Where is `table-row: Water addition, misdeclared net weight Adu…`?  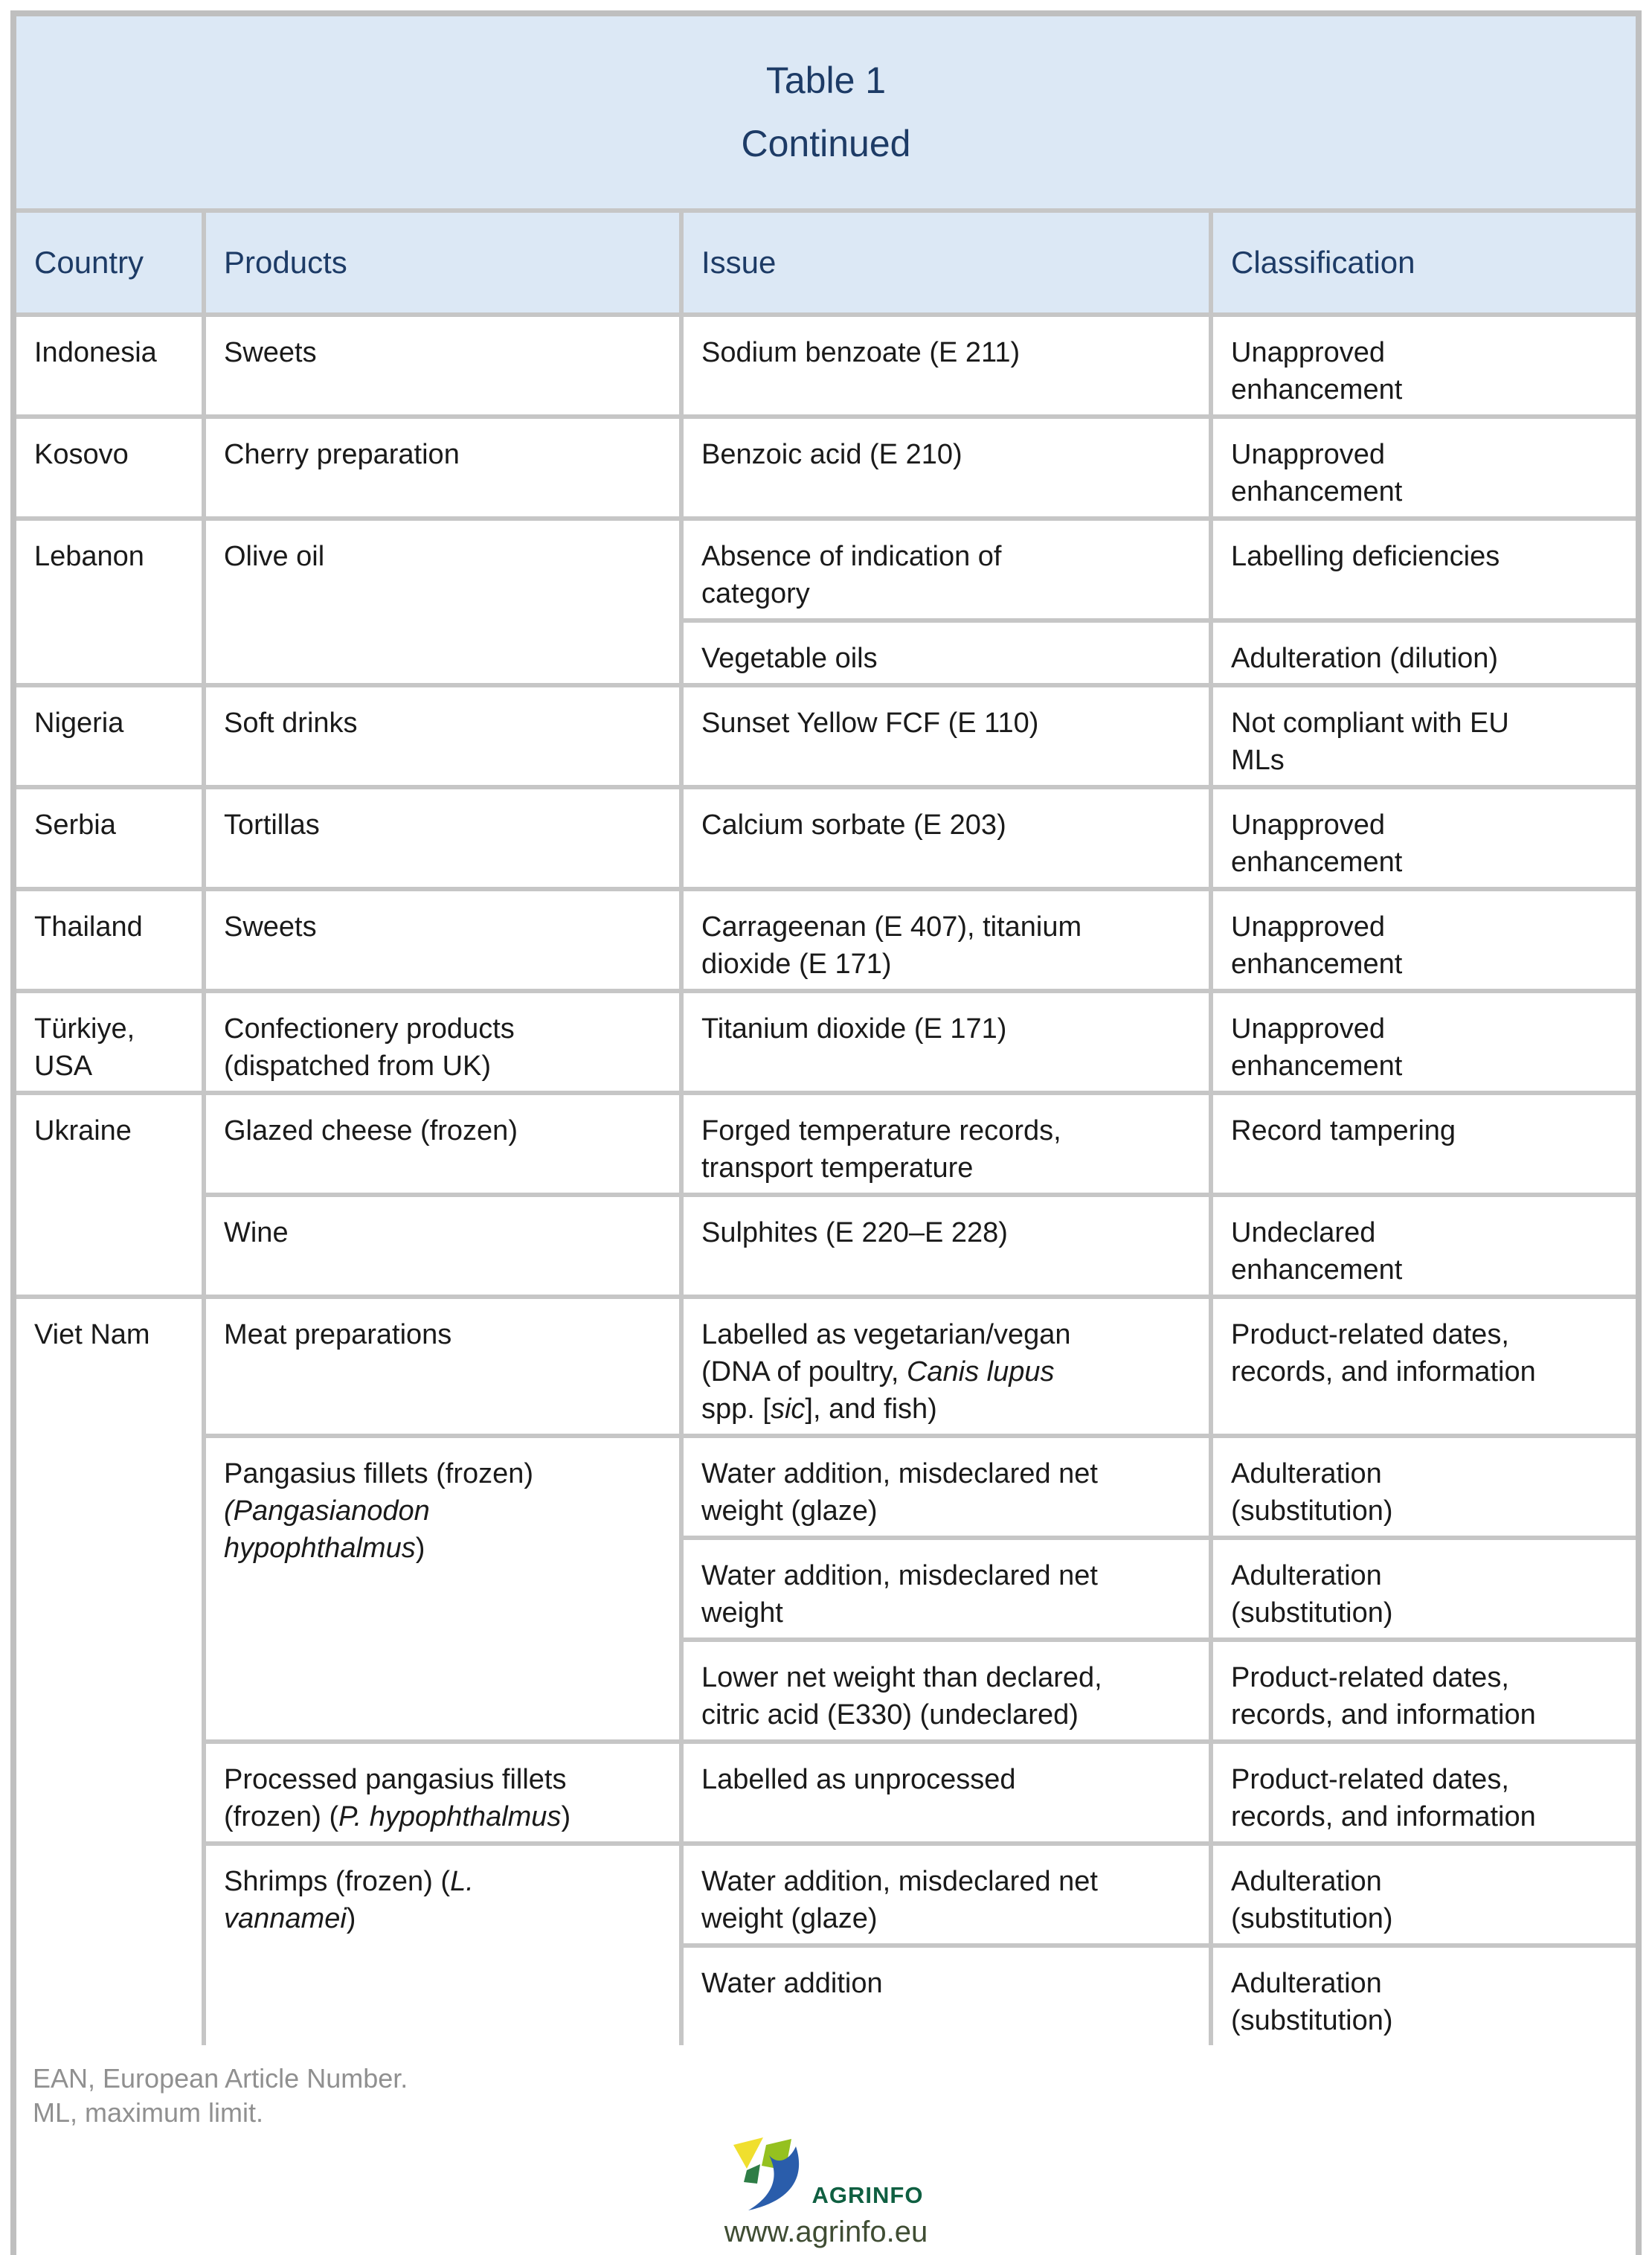 table-row: Water addition, misdeclared net weight Adu… is located at coordinates (826, 1589).